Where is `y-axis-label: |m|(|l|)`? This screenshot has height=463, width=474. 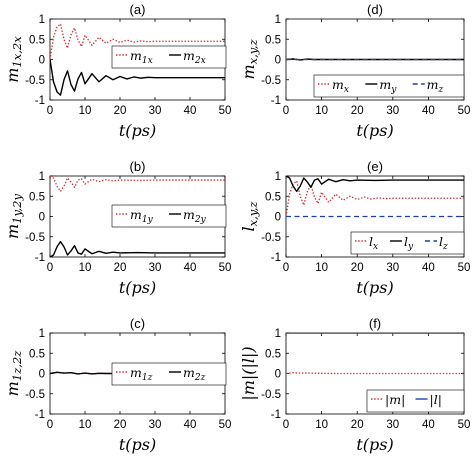 y-axis-label: |m|(|l|) is located at coordinates (248, 373).